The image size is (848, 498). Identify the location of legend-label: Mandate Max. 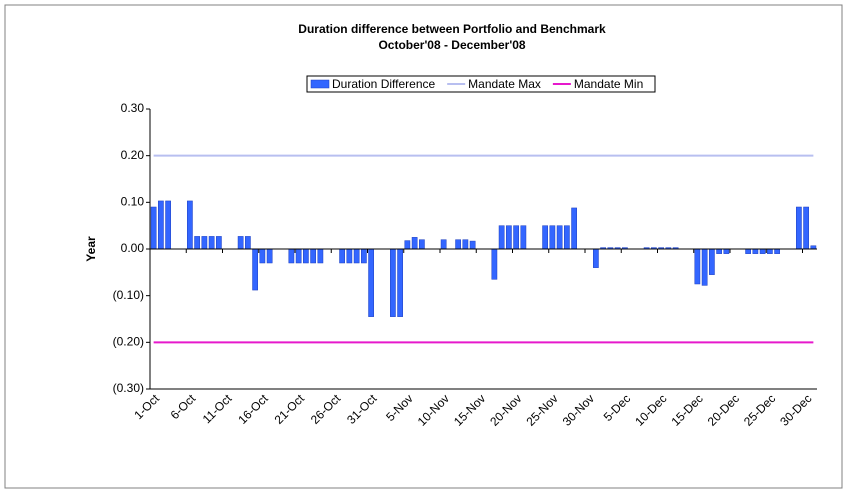
(504, 84).